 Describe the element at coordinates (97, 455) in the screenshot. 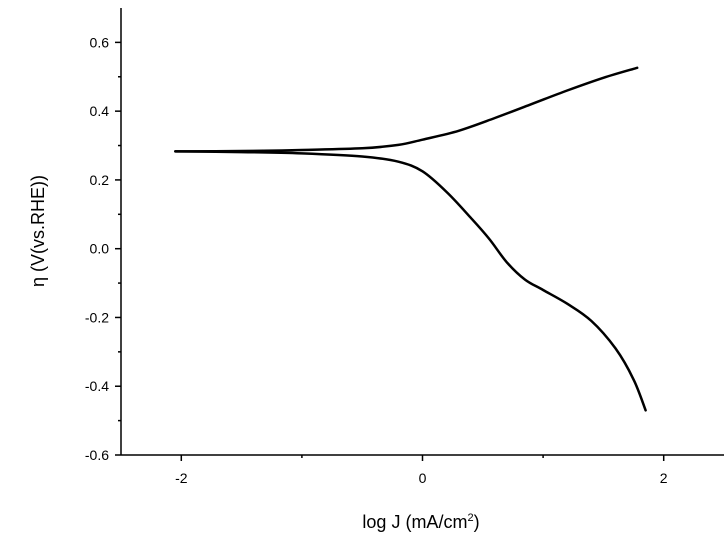

I see `y-tick-label: -0.6` at that location.